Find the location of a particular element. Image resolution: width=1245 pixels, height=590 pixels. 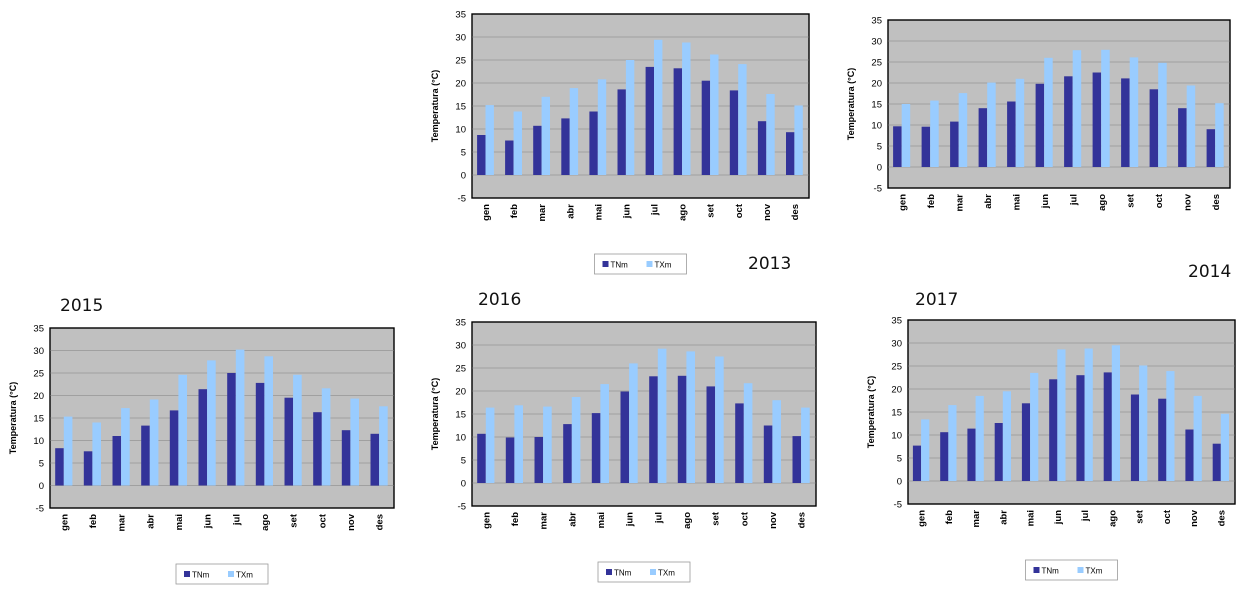

y-tick-label: 15 is located at coordinates (460, 415).